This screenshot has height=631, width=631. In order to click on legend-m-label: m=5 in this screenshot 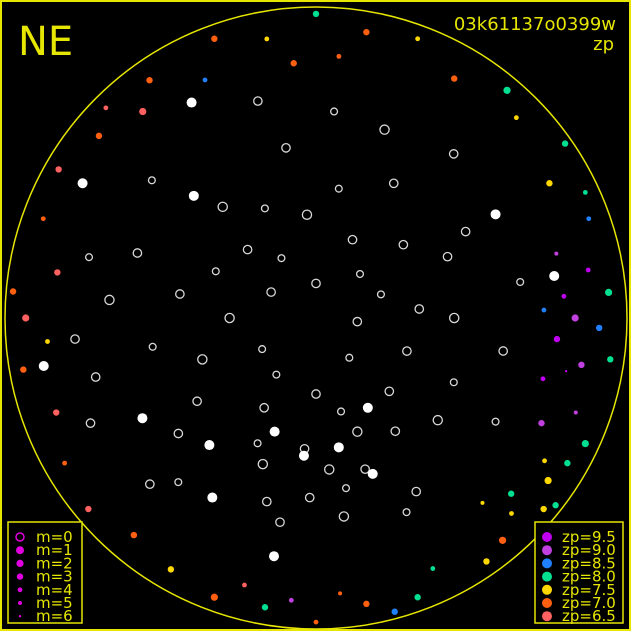, I will do `click(54, 603)`.